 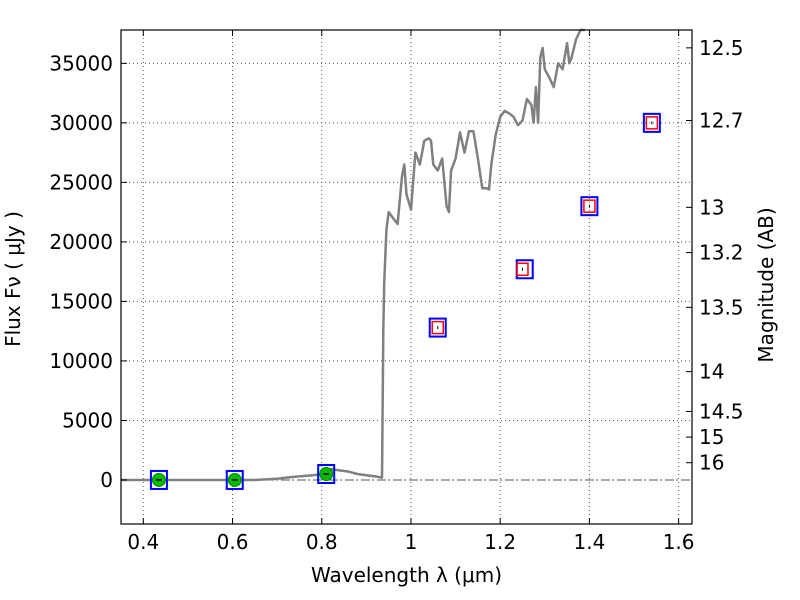 What do you see at coordinates (81, 63) in the screenshot?
I see `y-tick-label: 35000` at bounding box center [81, 63].